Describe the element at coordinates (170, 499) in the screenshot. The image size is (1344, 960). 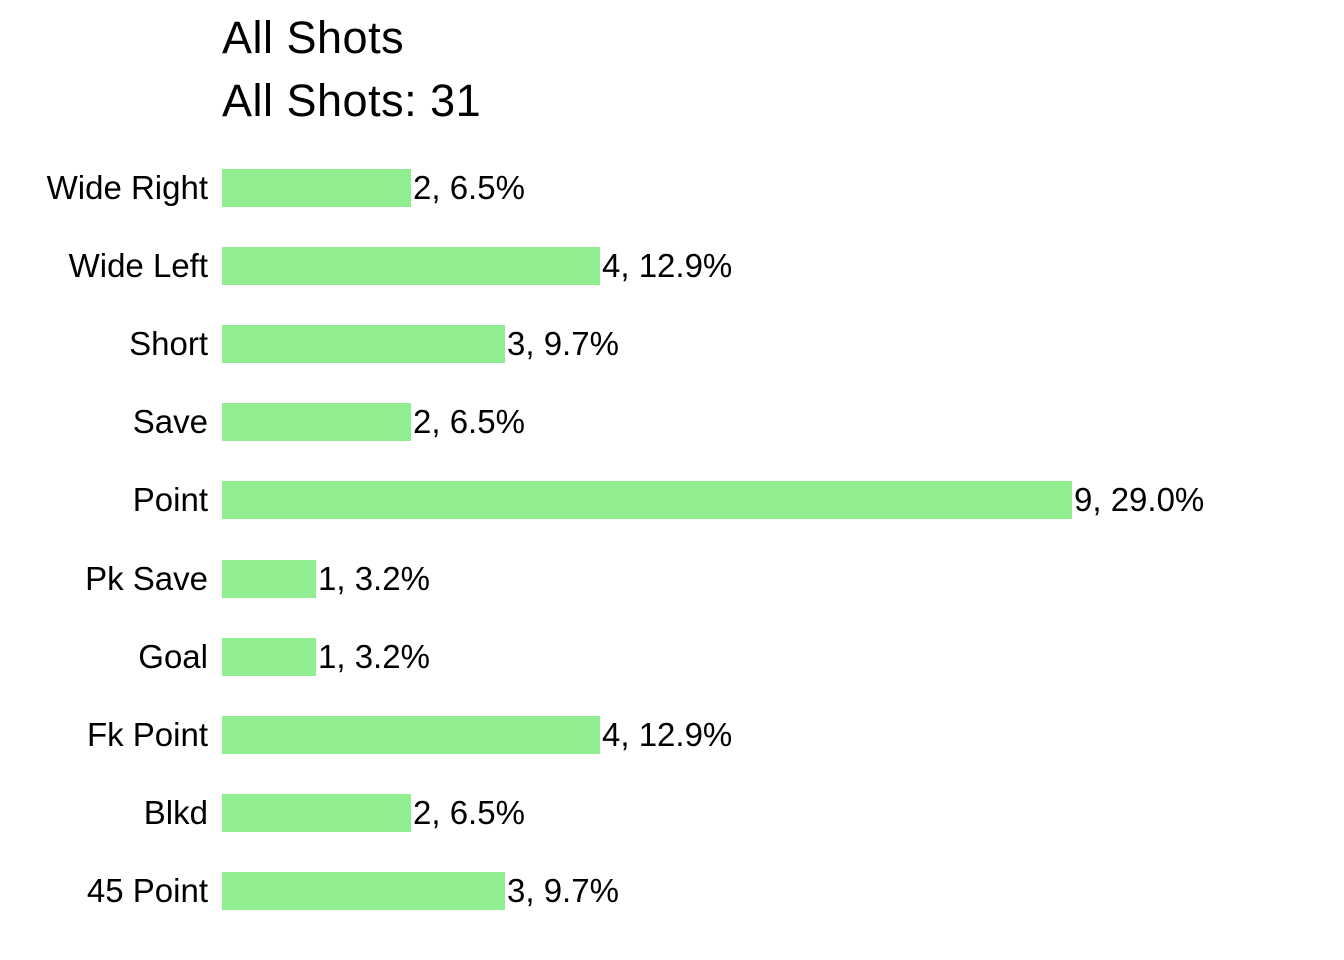
I see `category-label: Point` at that location.